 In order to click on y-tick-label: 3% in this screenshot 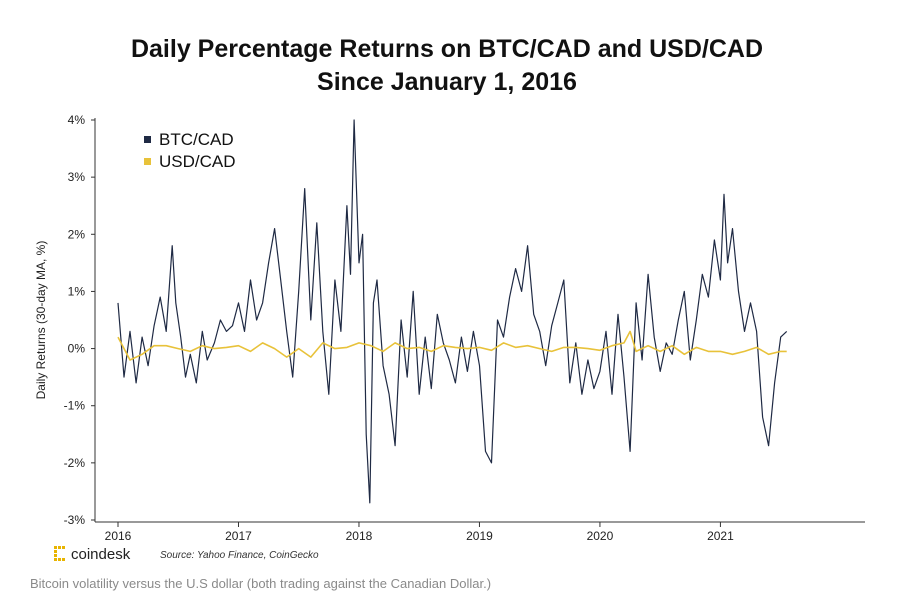, I will do `click(77, 177)`.